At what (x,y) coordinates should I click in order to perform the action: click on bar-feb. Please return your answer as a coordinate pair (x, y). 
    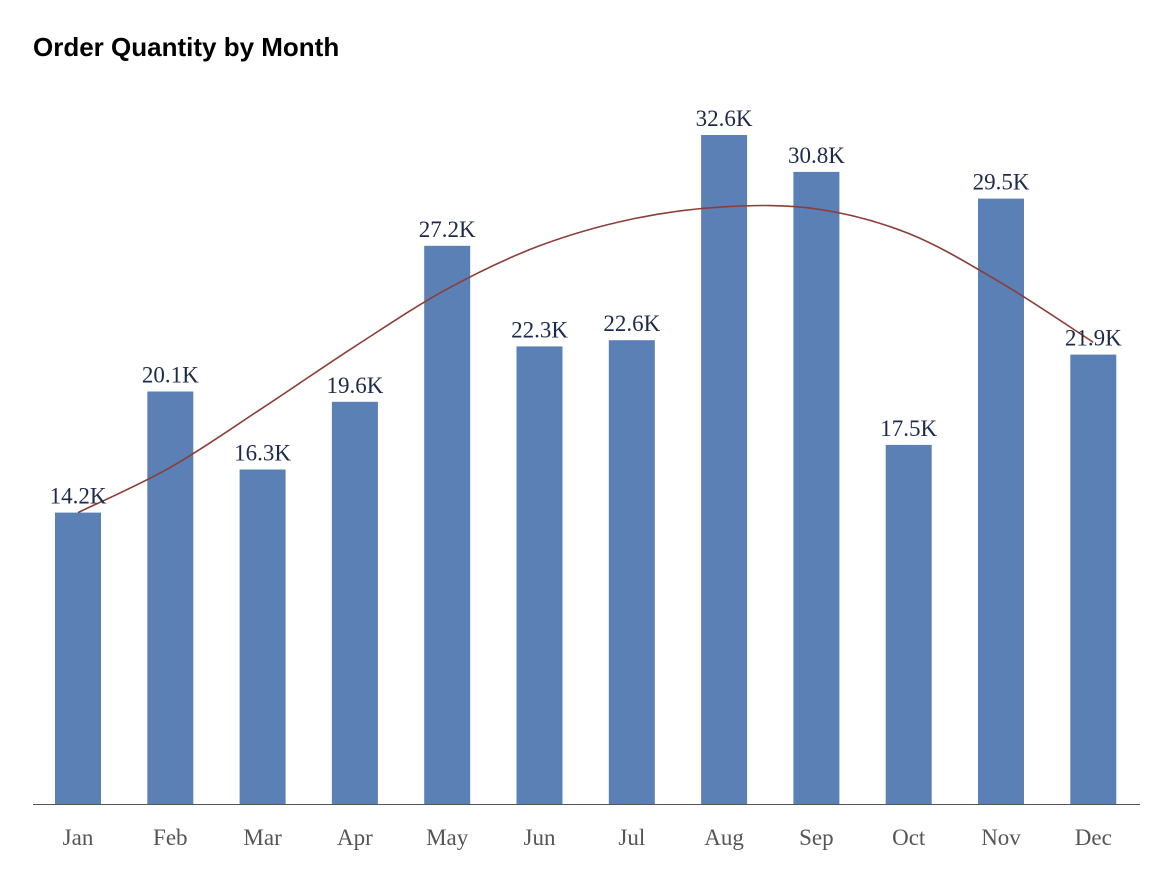
    Looking at the image, I should click on (170, 597).